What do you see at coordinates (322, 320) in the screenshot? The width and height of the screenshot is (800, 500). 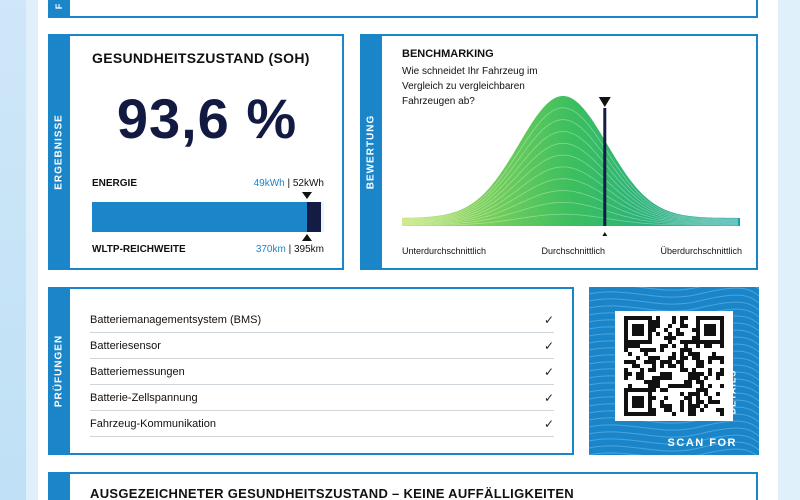 I see `check-item: Batteriemanagementsystem (BMS) ✓` at bounding box center [322, 320].